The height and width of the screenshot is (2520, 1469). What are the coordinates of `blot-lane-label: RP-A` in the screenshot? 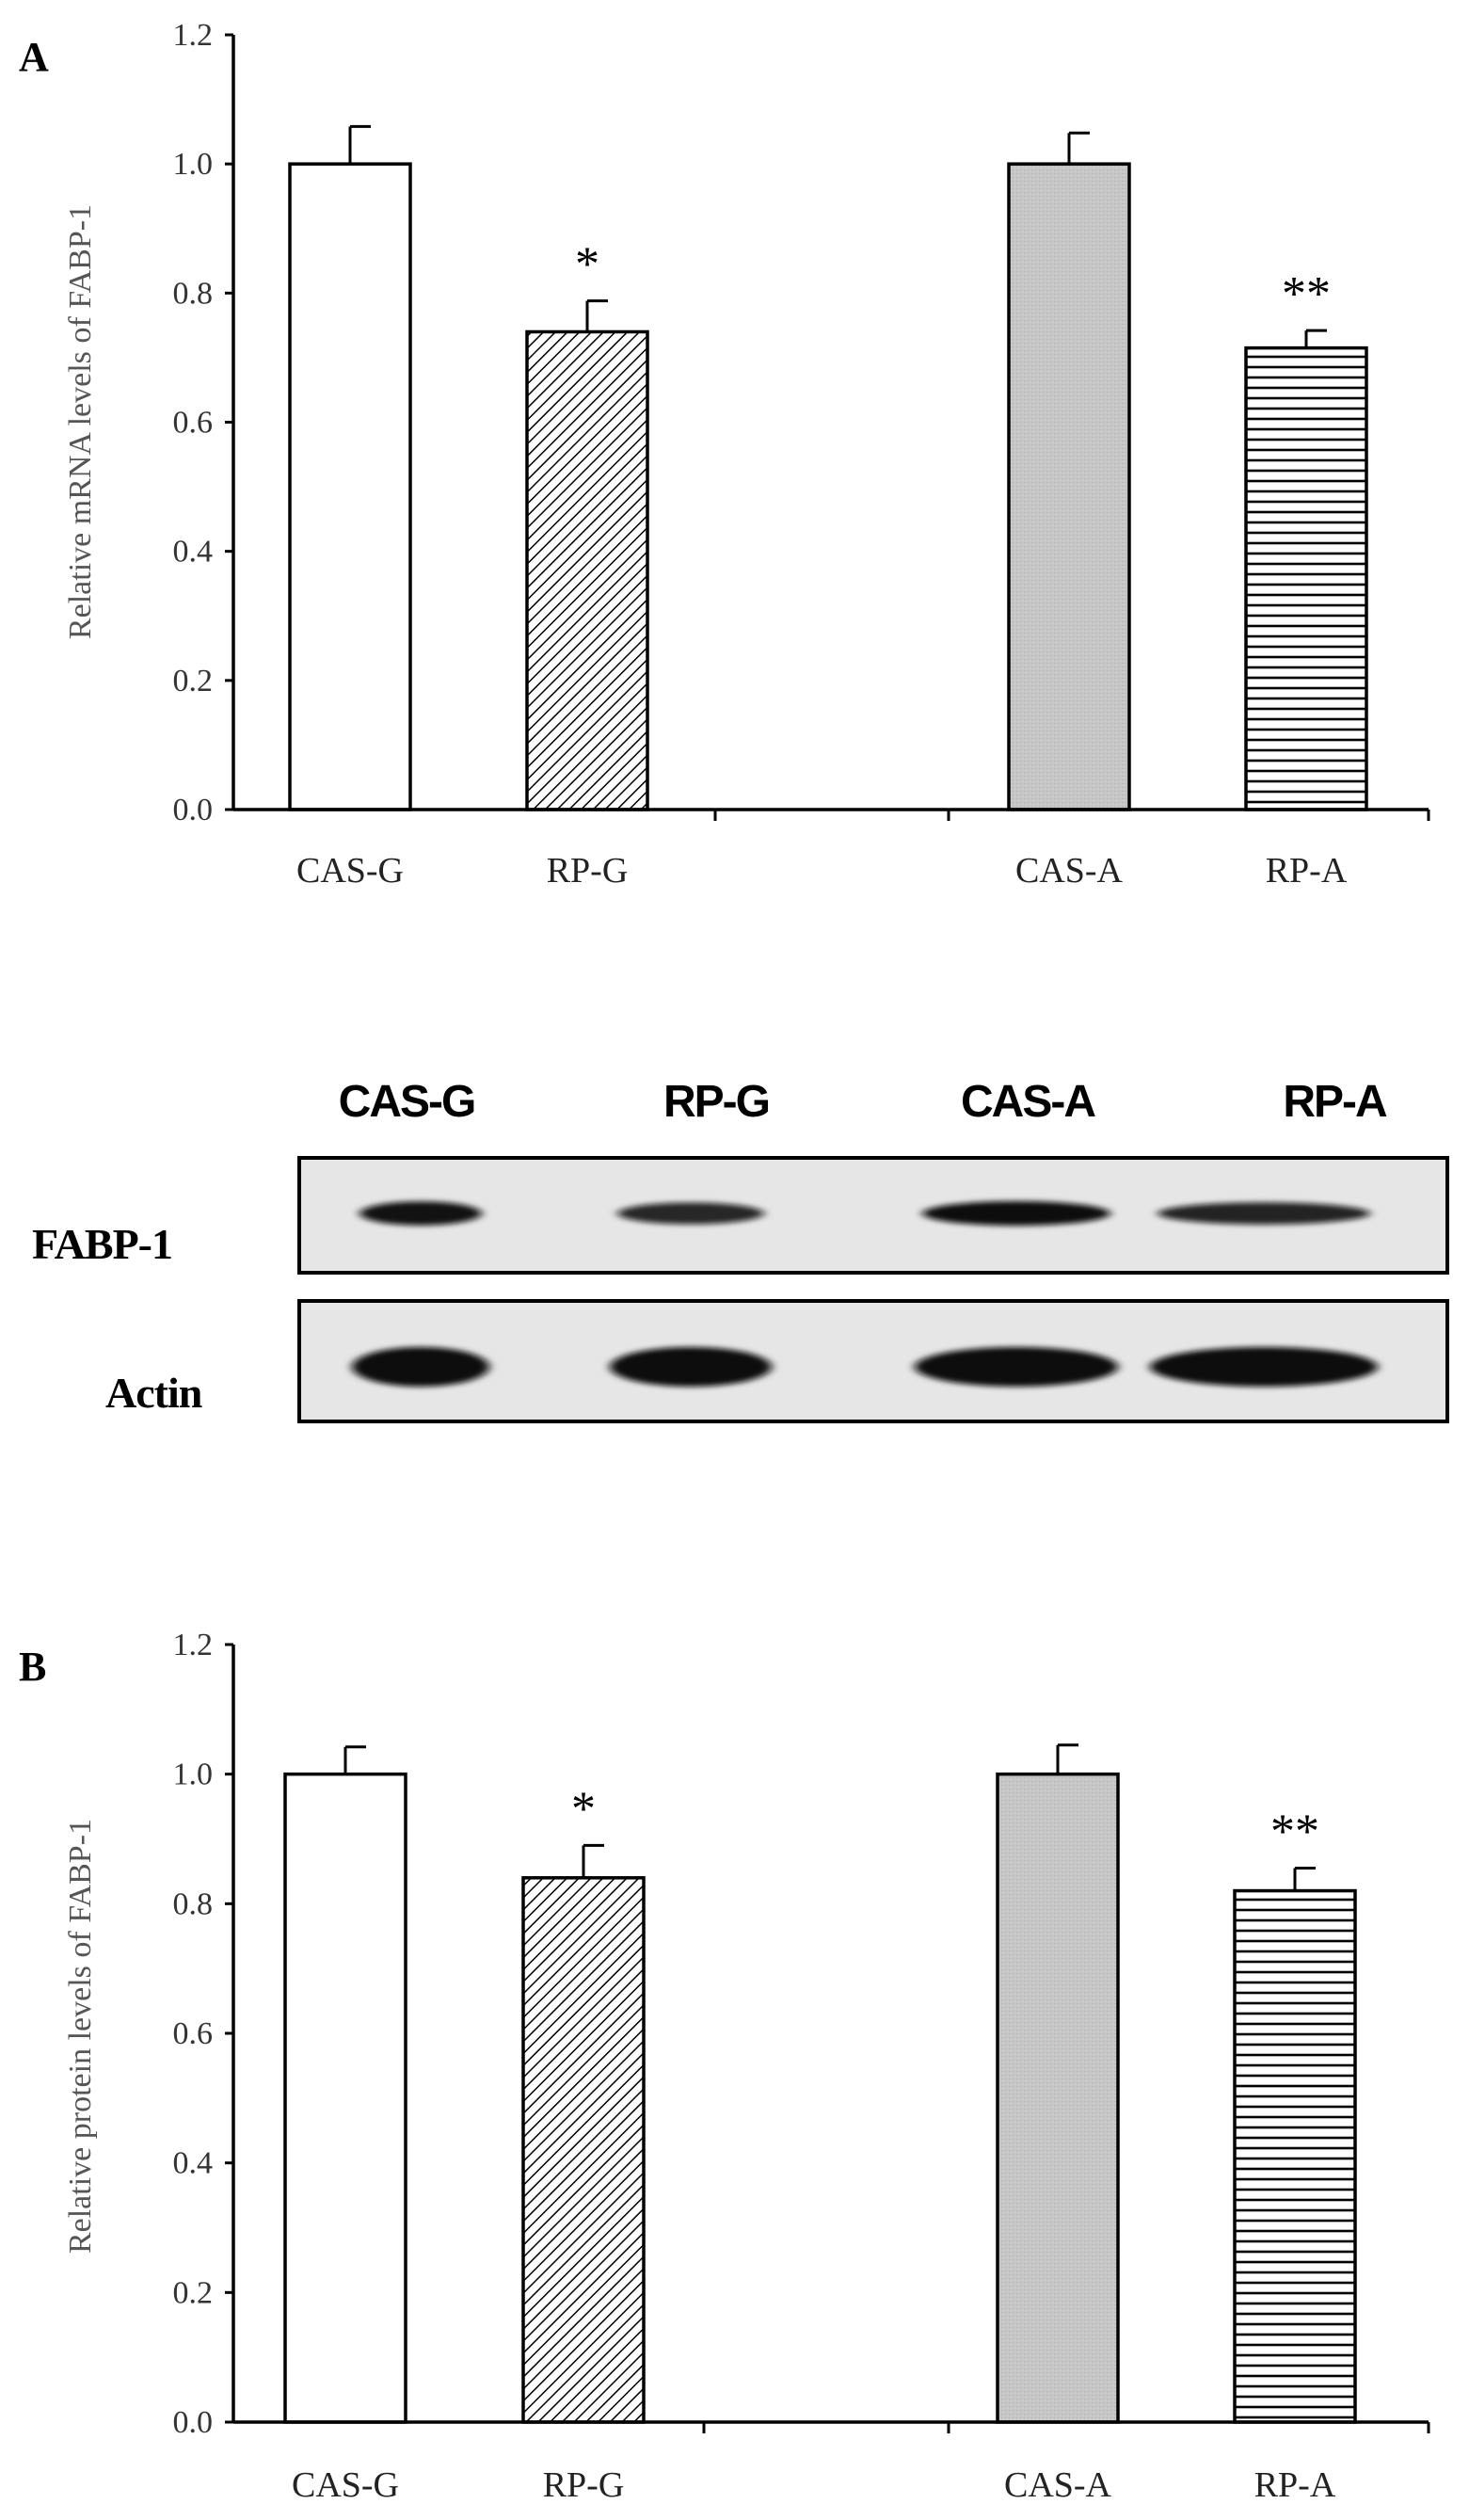 It's located at (1335, 1102).